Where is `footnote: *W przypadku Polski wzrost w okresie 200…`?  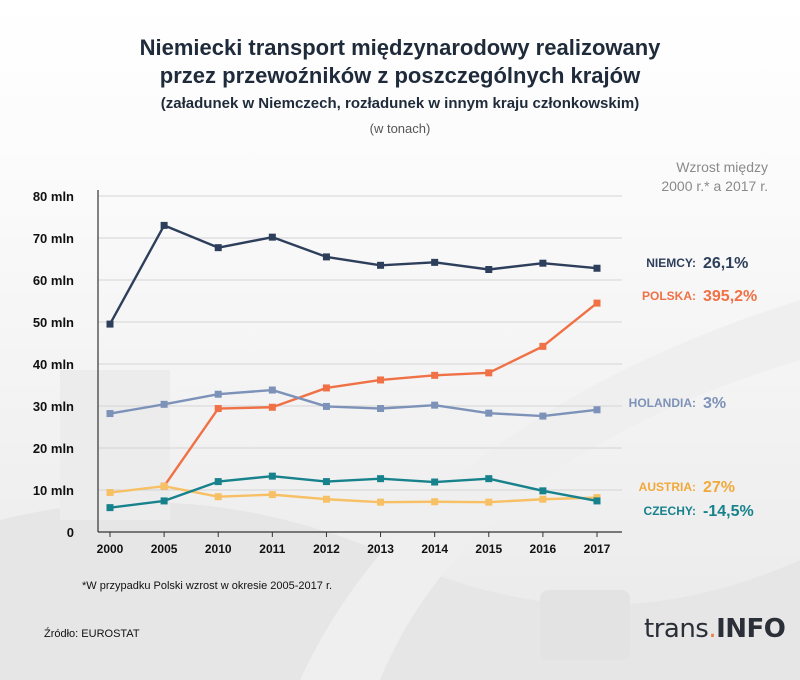 footnote: *W przypadku Polski wzrost w okresie 200… is located at coordinates (207, 586).